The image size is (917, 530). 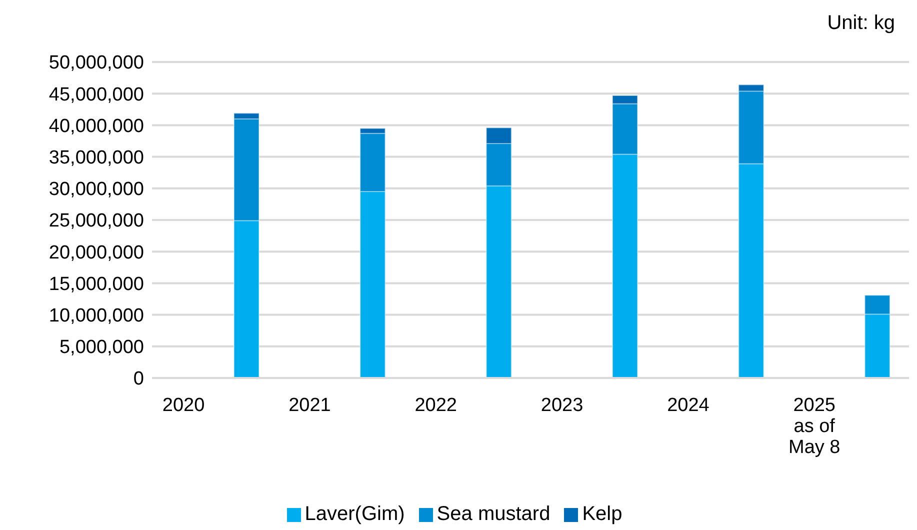 I want to click on x-tick-label: 2023, so click(x=562, y=405).